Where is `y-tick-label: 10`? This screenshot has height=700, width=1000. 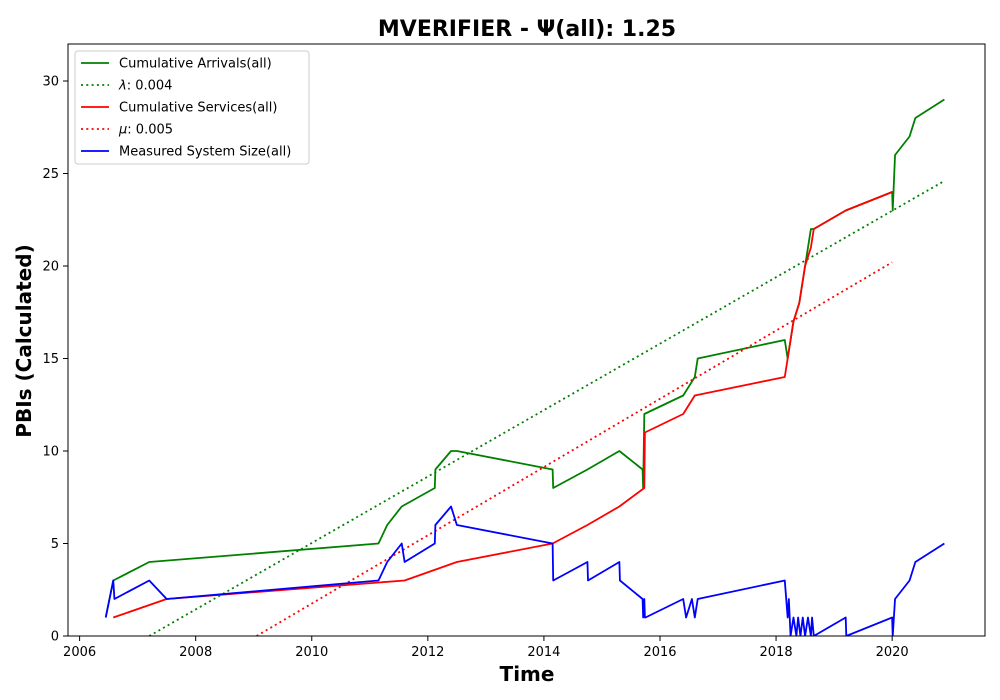 y-tick-label: 10 is located at coordinates (50, 452).